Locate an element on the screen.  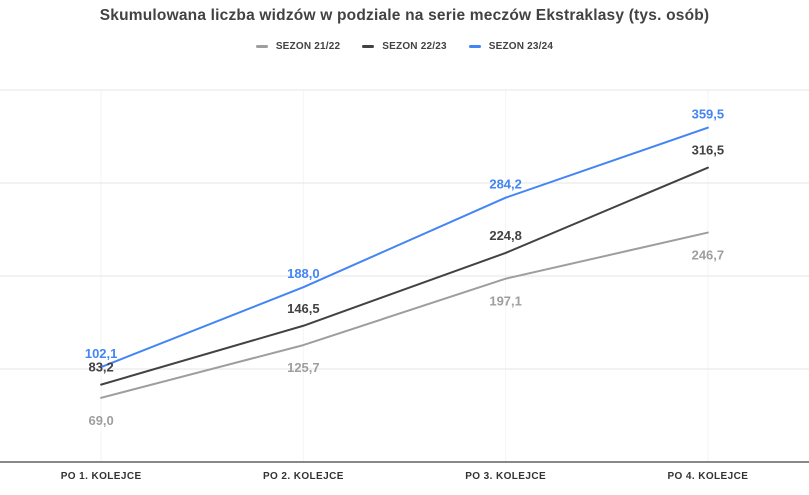
x-axis-label: PO 3. KOLEJCE is located at coordinates (505, 476).